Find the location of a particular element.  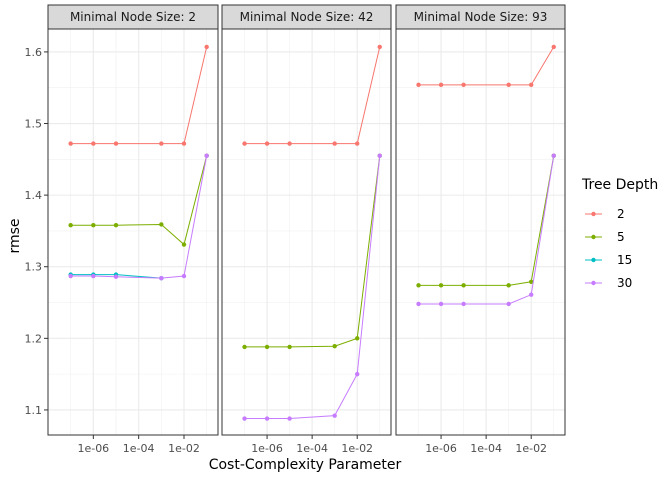

facet-strip-label: Minimal Node Size: 2 is located at coordinates (133, 17).